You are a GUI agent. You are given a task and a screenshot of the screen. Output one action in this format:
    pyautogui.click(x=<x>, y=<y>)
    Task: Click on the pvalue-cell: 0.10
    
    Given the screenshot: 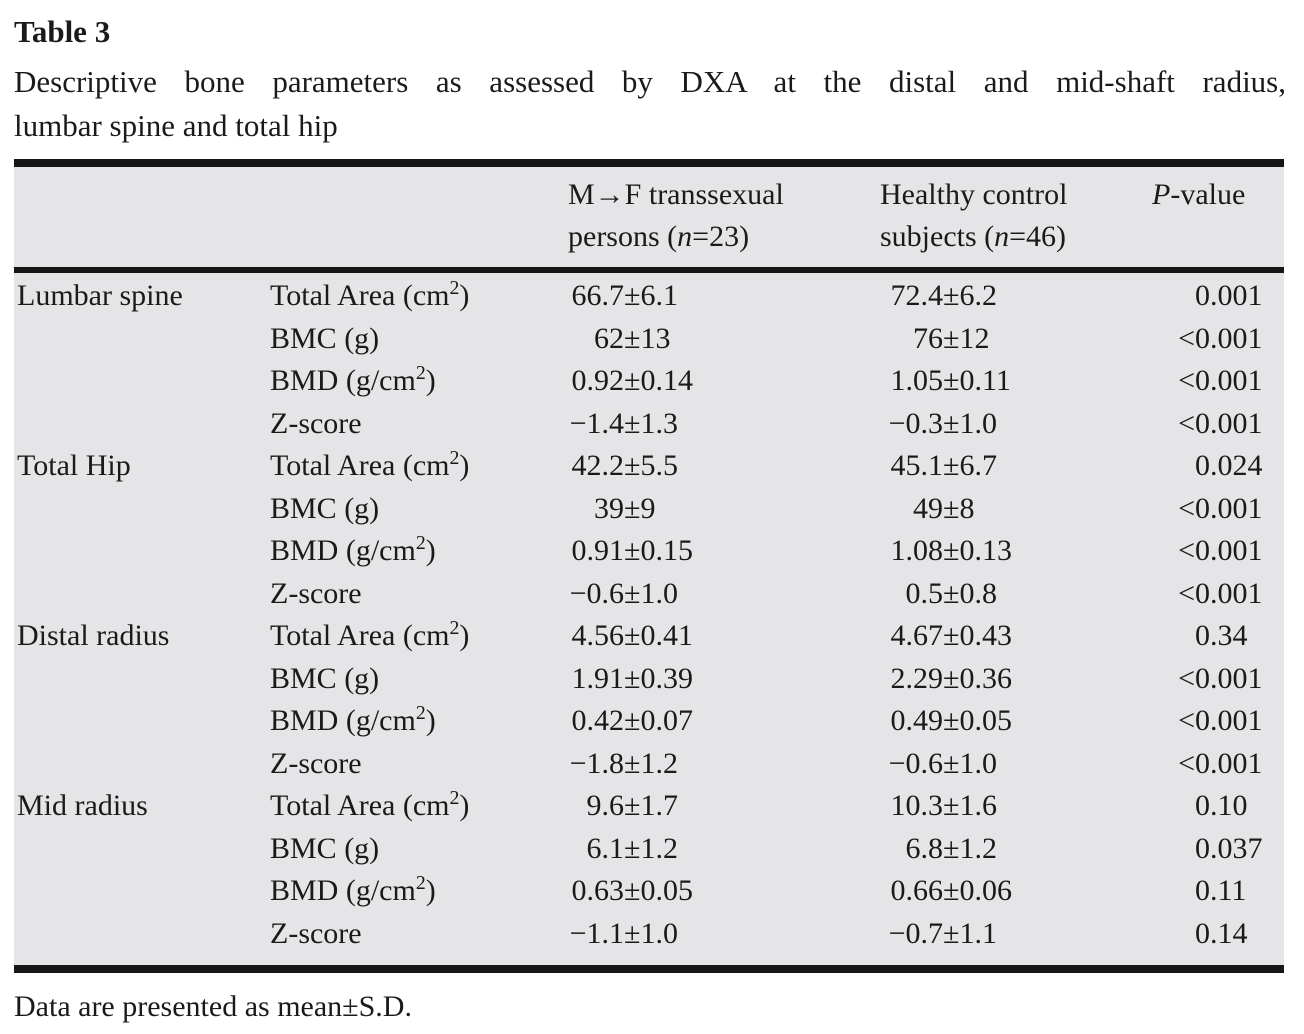 What is the action you would take?
    pyautogui.click(x=1218, y=806)
    